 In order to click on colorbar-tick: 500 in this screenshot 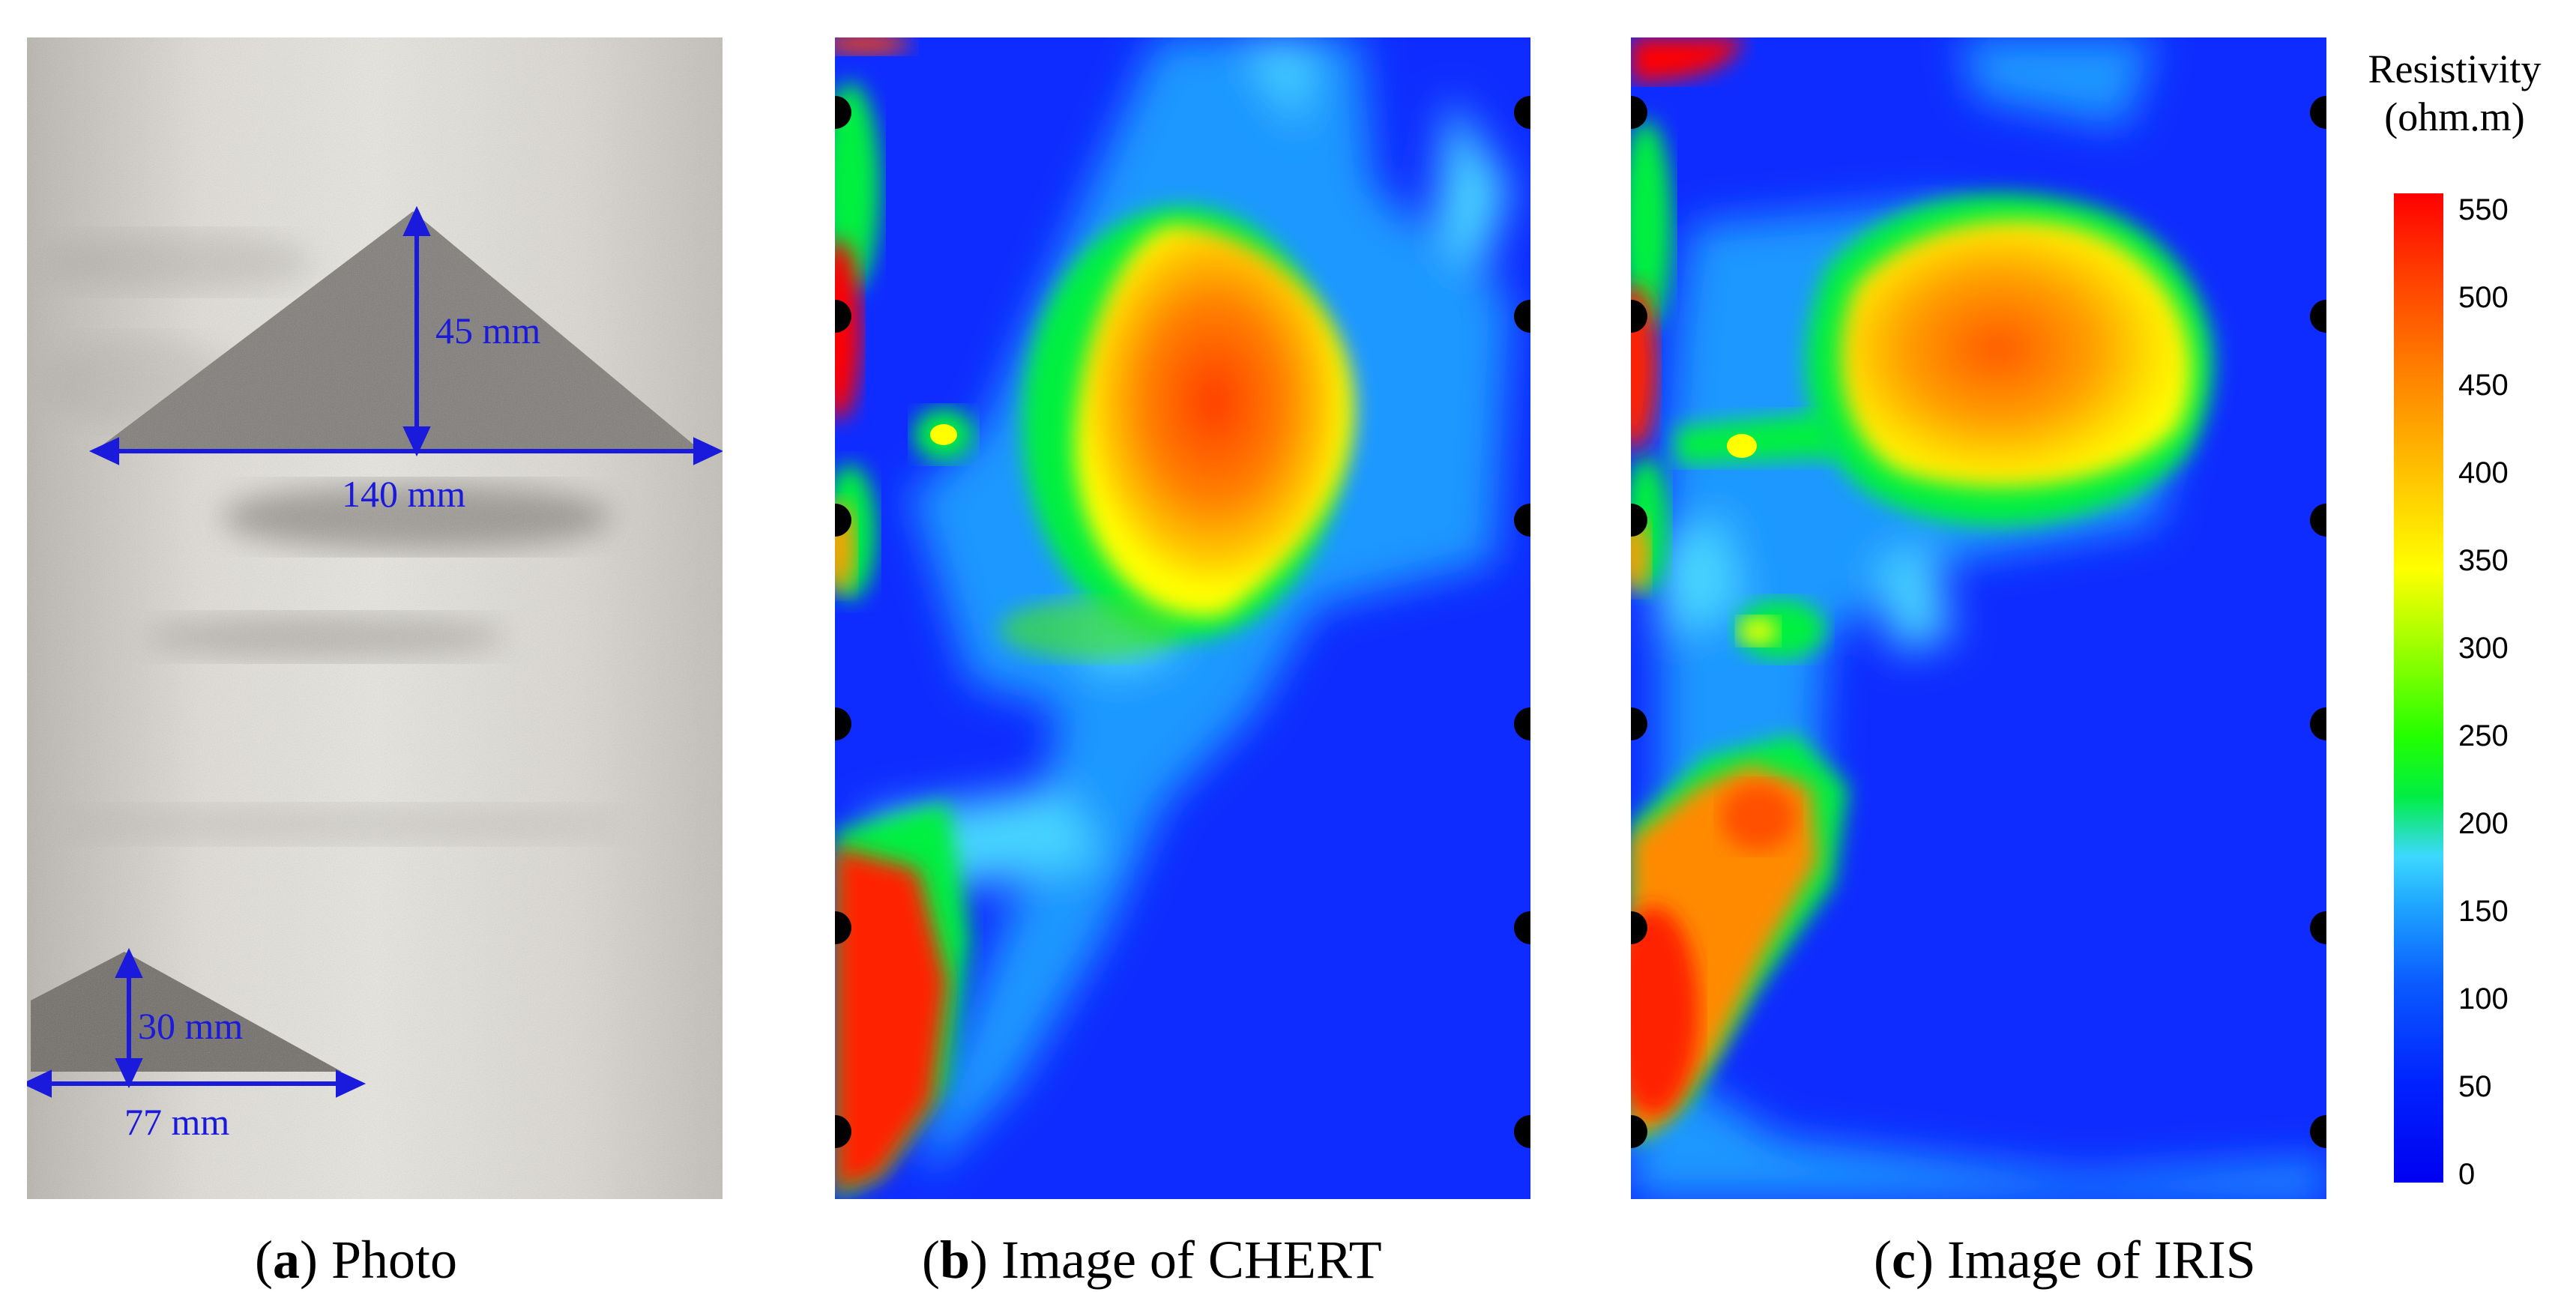, I will do `click(2484, 297)`.